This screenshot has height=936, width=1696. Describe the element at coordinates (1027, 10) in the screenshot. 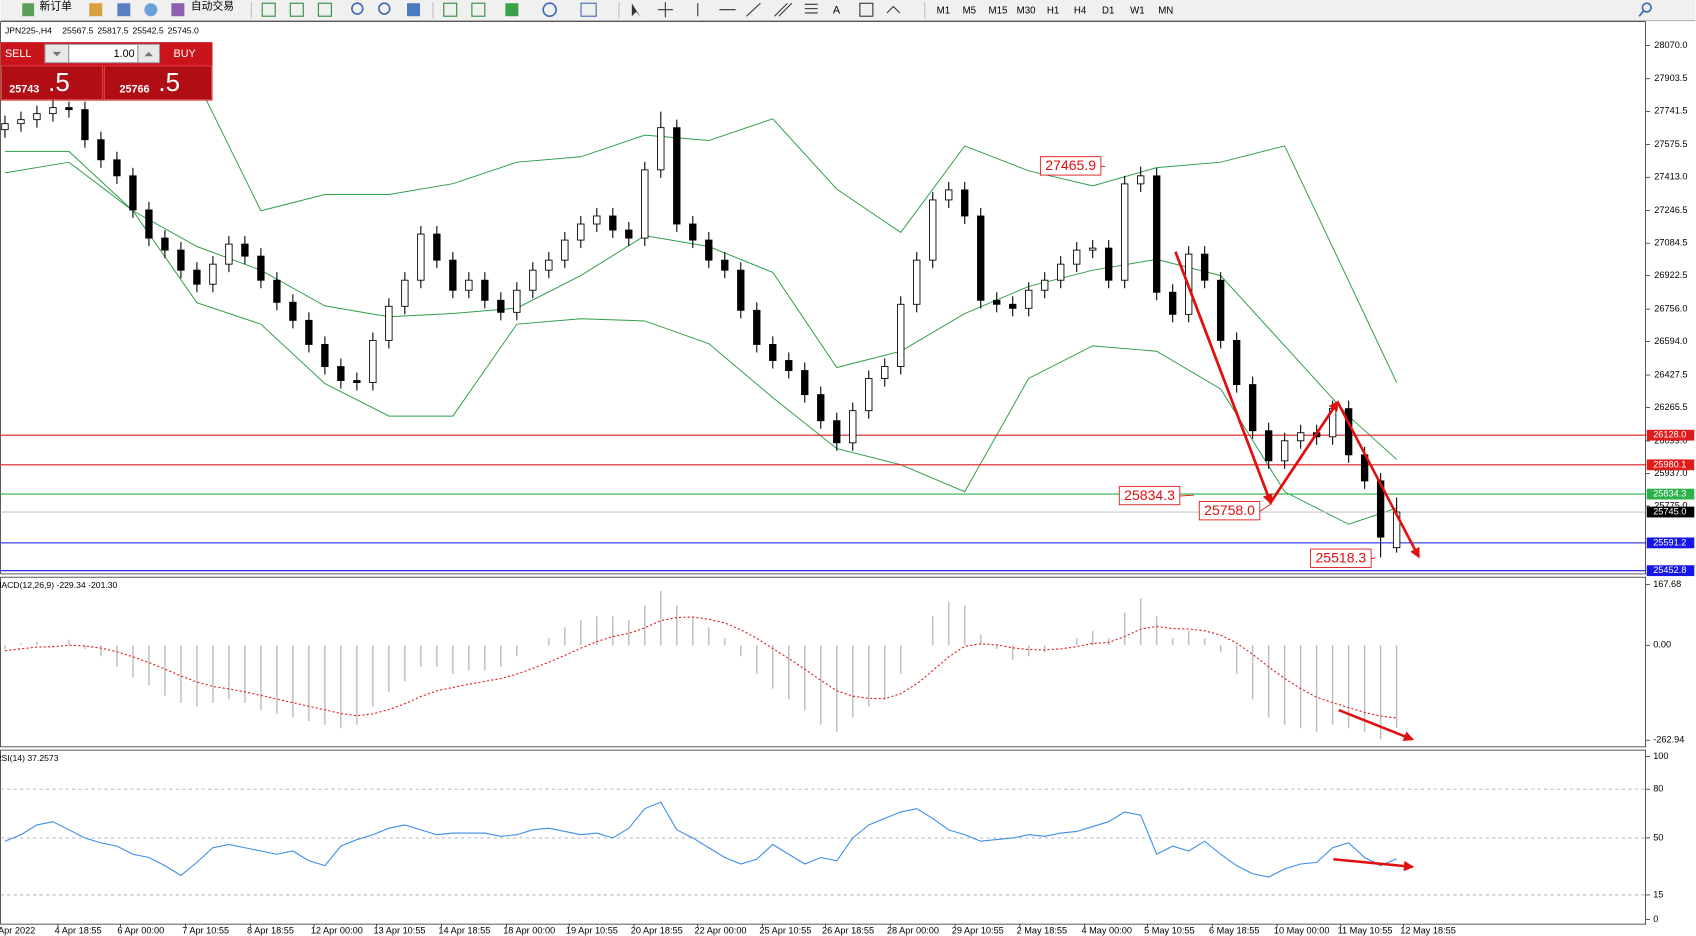

I see `timeframe-button: M30` at that location.